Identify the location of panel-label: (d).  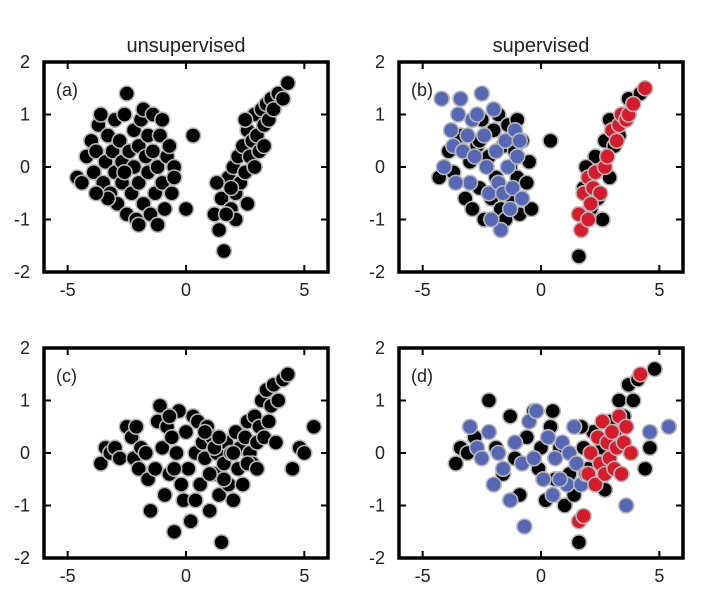
(422, 376).